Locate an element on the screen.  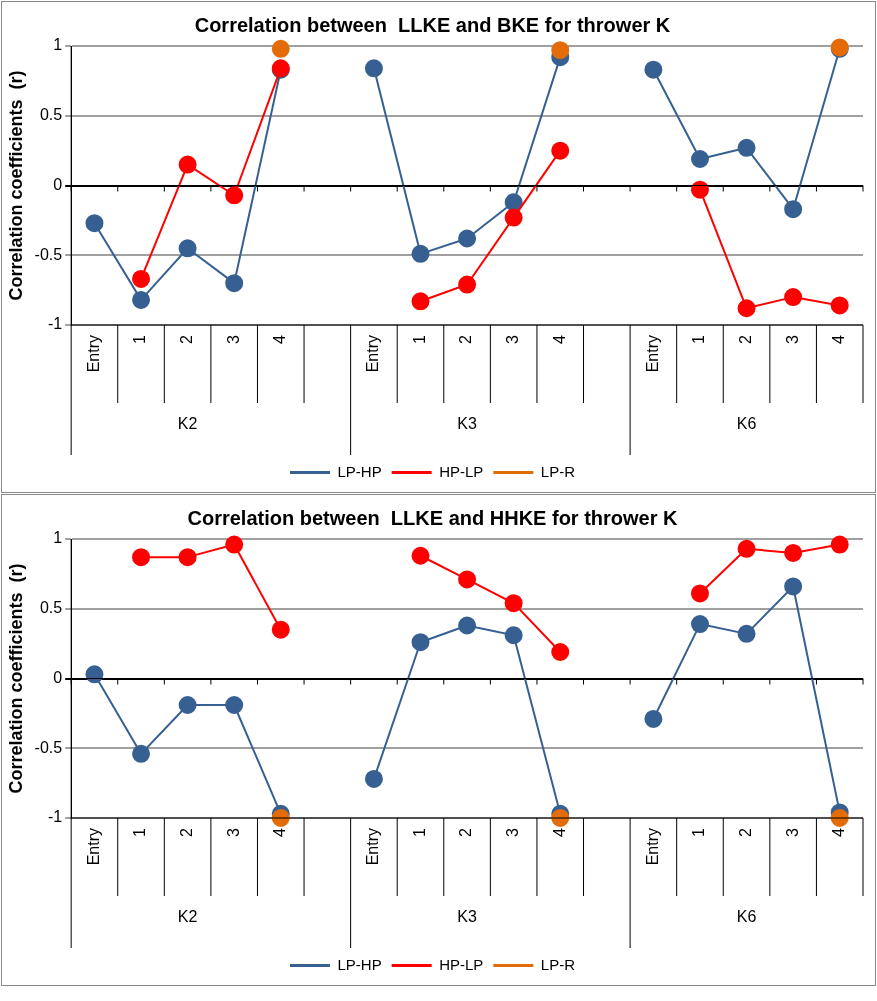
chart-title: Correlation between LLKE and HHKE for thrower K is located at coordinates (433, 517).